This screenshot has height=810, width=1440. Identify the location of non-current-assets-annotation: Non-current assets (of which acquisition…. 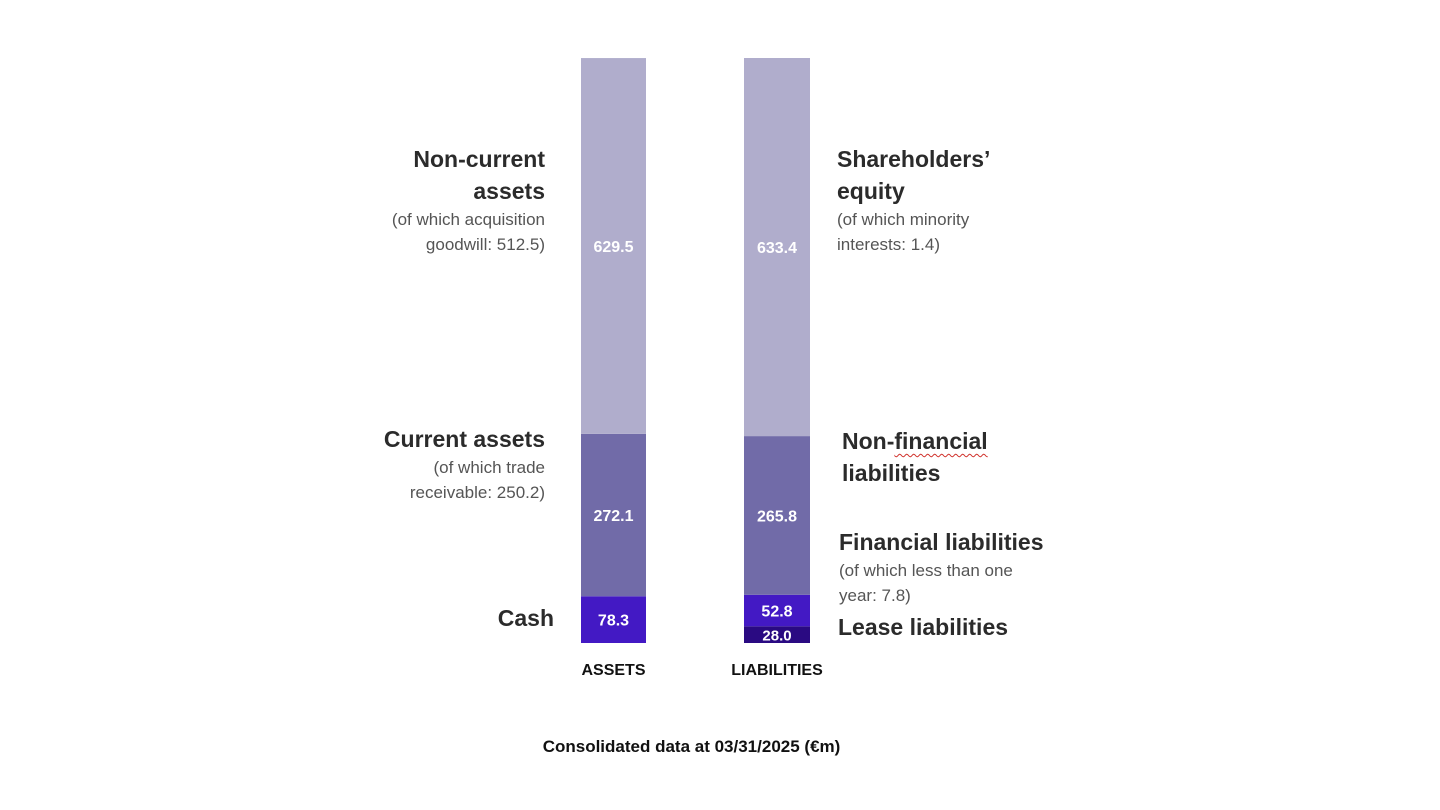
(442, 200).